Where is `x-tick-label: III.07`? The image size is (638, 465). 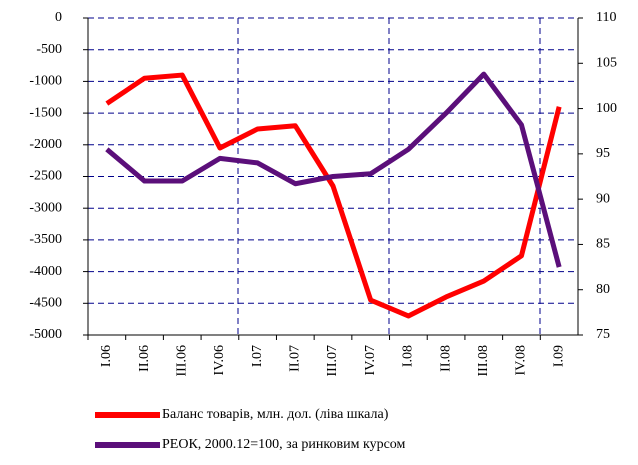 x-tick-label: III.07 is located at coordinates (332, 361).